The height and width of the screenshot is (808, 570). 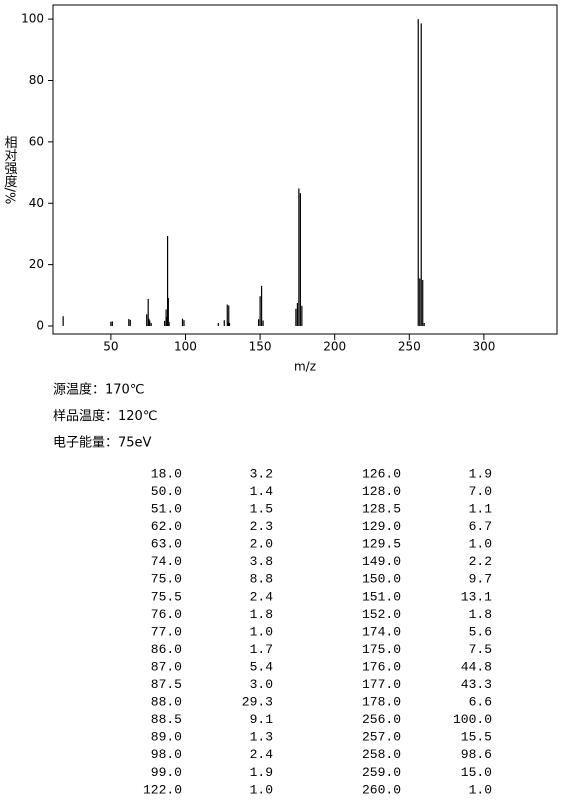 What do you see at coordinates (381, 666) in the screenshot?
I see `table-mz: 176.0` at bounding box center [381, 666].